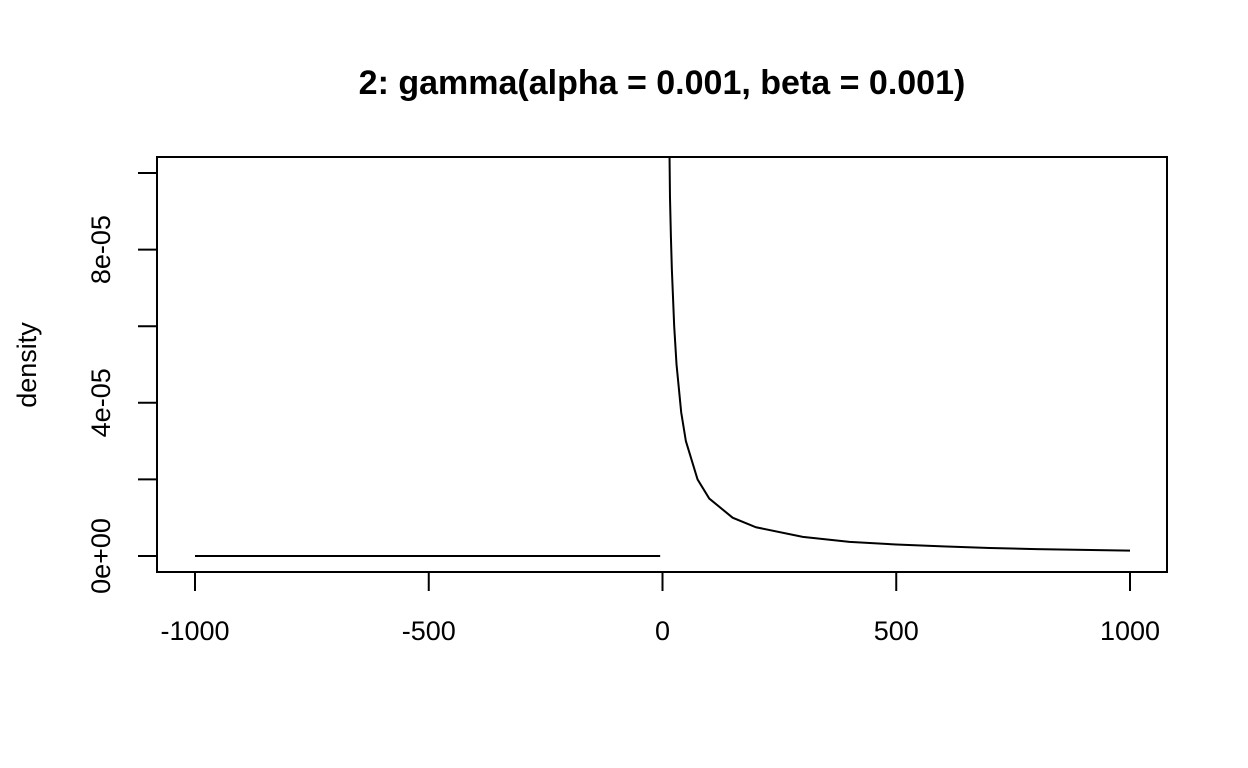 The image size is (1248, 768). I want to click on chart-title: 2: gamma(alpha = 0.001, beta = 0.001), so click(662, 83).